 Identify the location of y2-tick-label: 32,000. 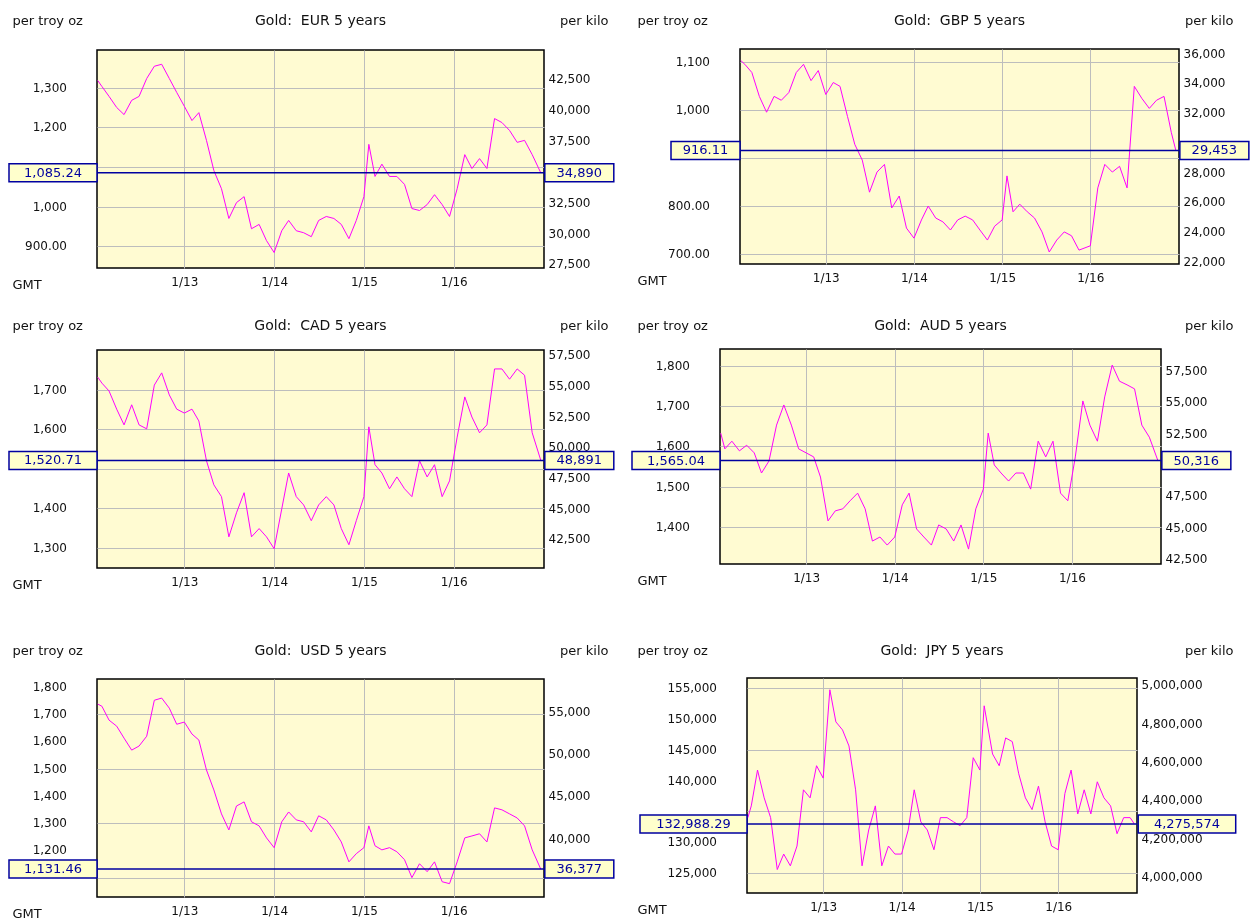
(1204, 113).